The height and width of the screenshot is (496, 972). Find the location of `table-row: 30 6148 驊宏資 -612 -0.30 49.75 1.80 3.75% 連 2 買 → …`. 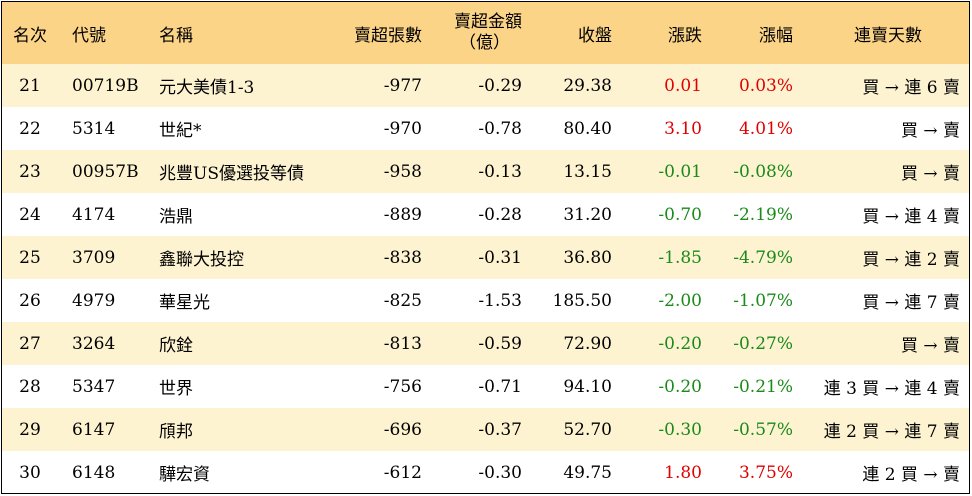

table-row: 30 6148 驊宏資 -612 -0.30 49.75 1.80 3.75% 連 2 買 → … is located at coordinates (485, 472).